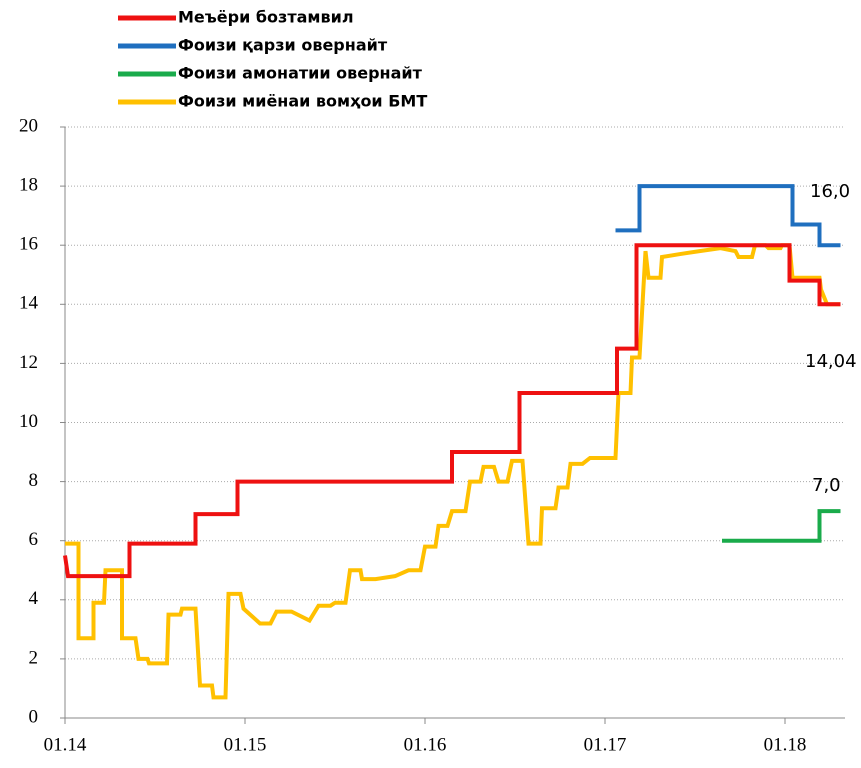  Describe the element at coordinates (831, 361) in the screenshot. I see `annotation: 14,04` at that location.